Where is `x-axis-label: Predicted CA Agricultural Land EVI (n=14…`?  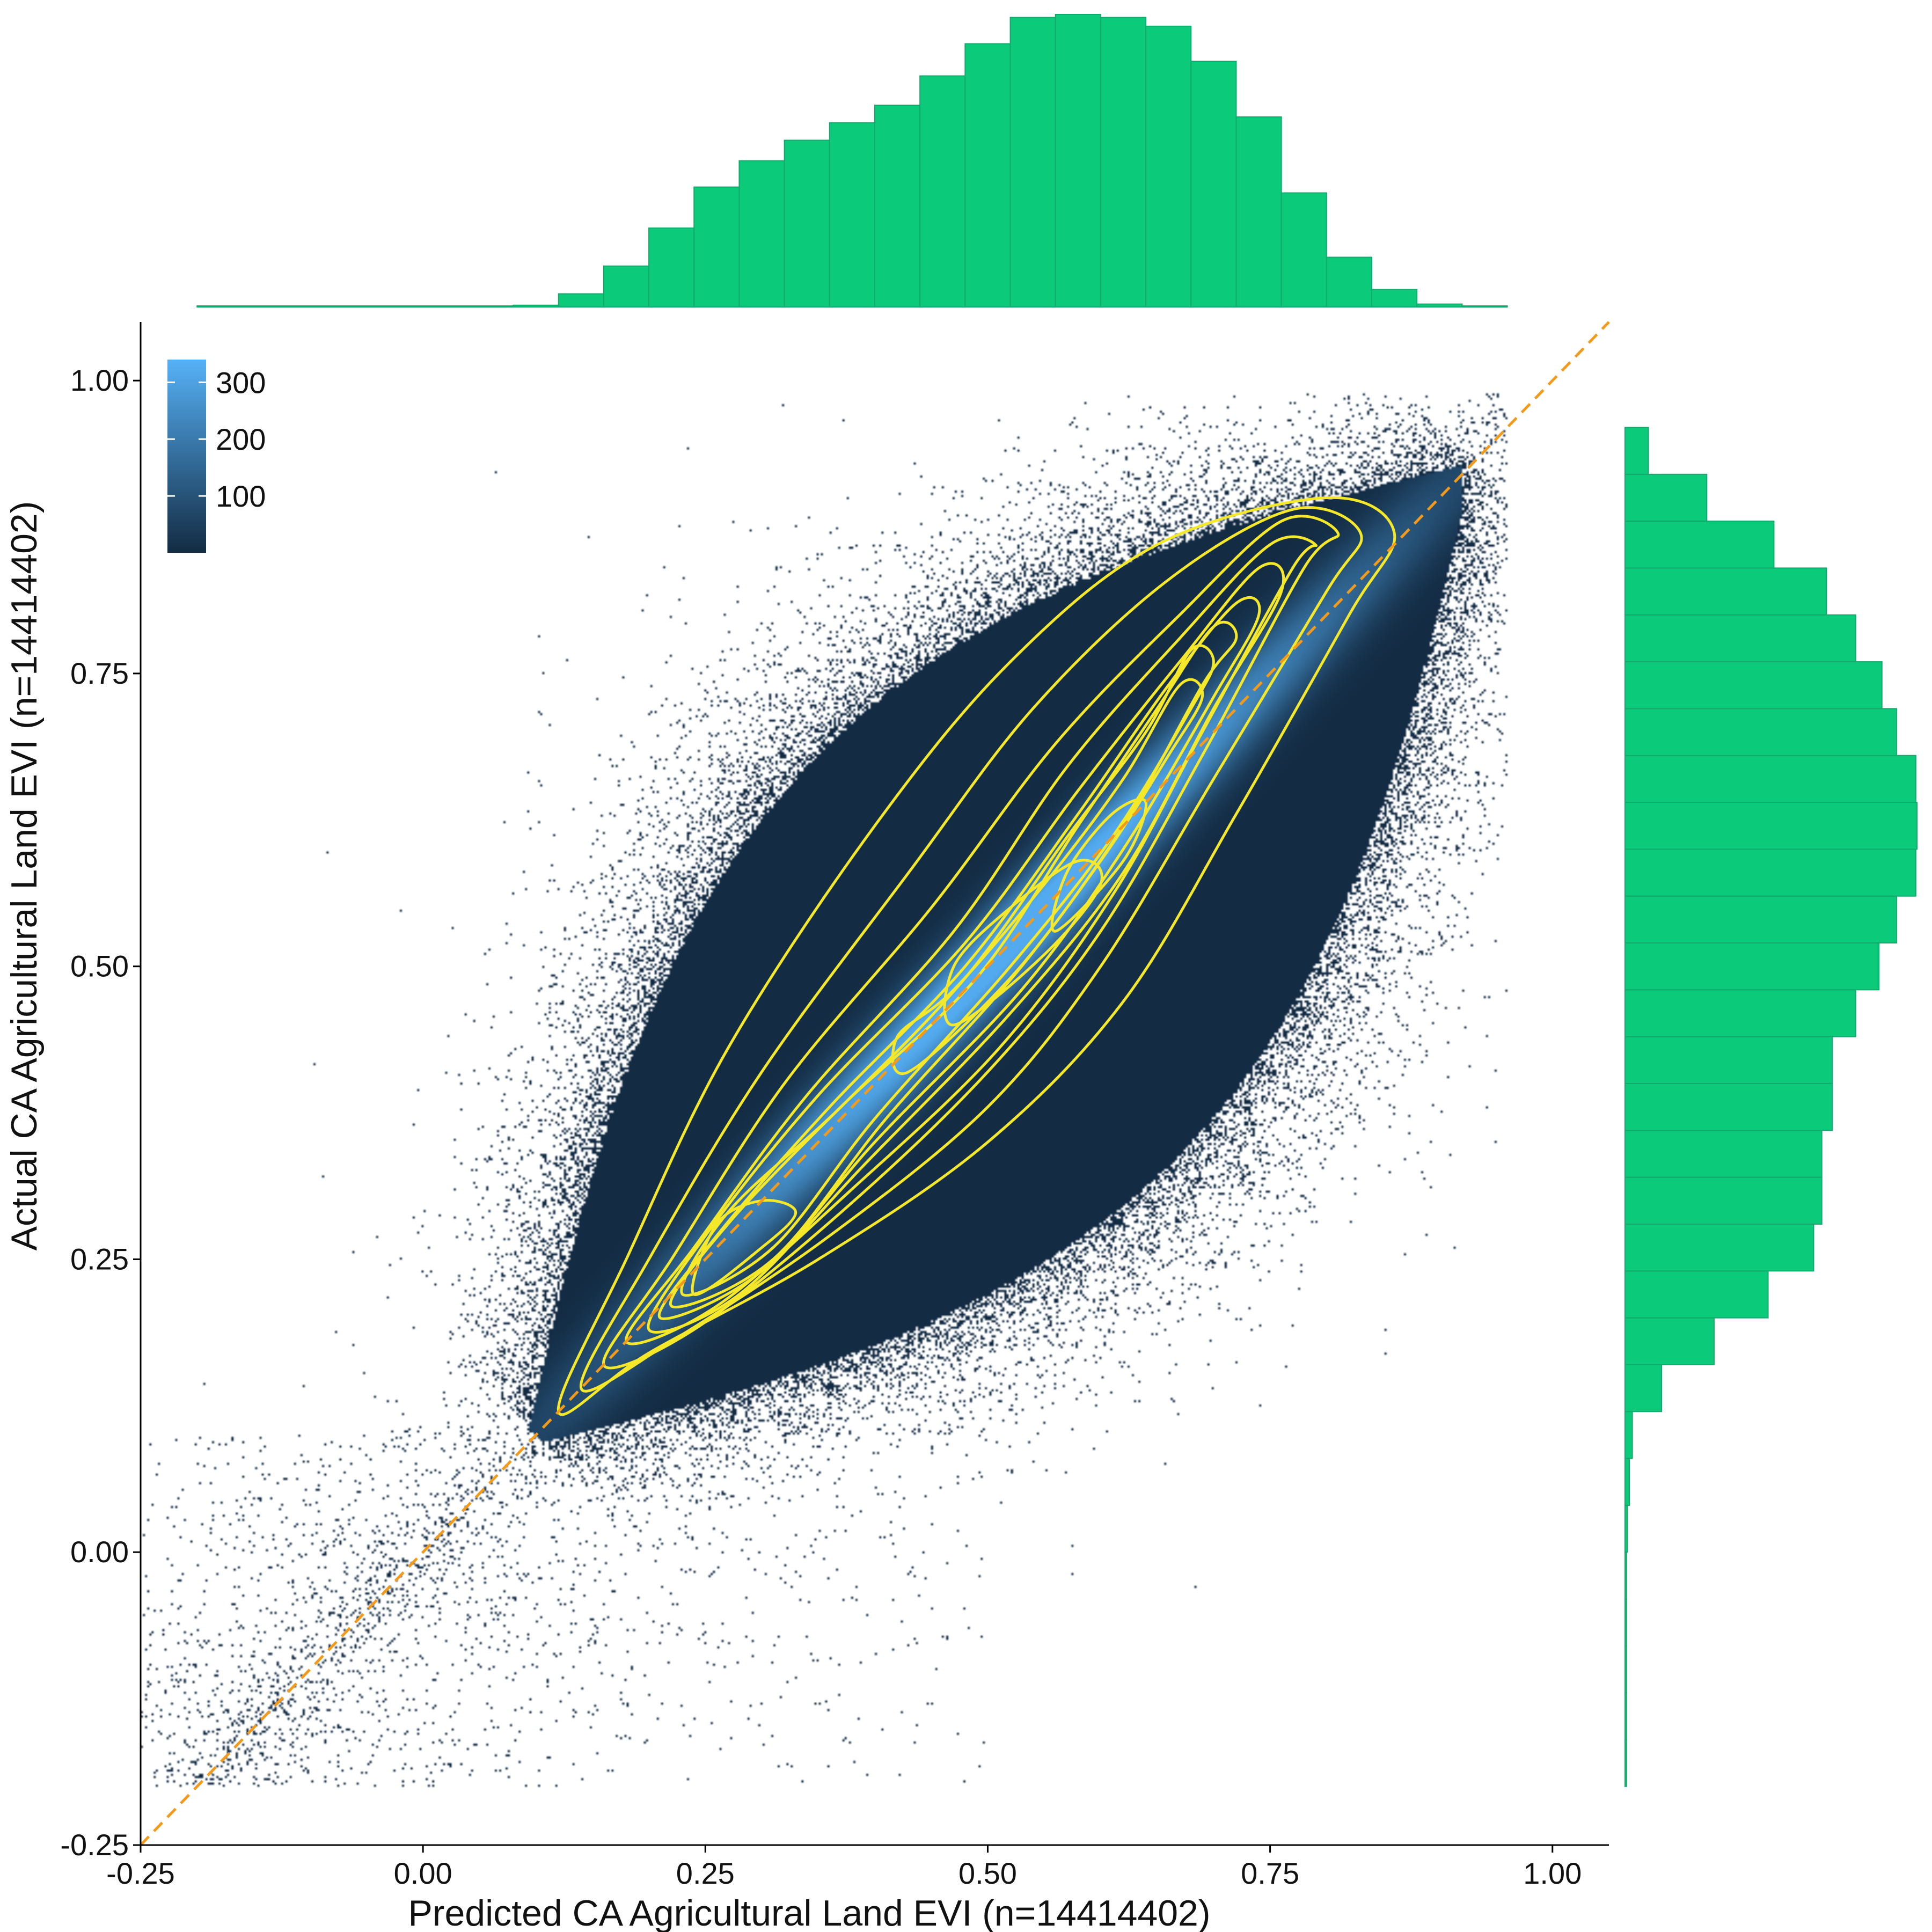 x-axis-label: Predicted CA Agricultural Land EVI (n=14… is located at coordinates (809, 1912).